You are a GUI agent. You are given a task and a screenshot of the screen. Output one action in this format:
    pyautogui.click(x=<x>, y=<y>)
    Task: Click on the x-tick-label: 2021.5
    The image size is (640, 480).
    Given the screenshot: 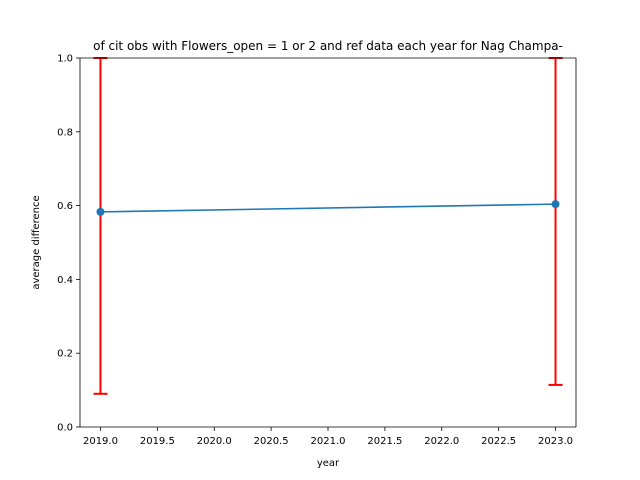 What is the action you would take?
    pyautogui.click(x=384, y=441)
    